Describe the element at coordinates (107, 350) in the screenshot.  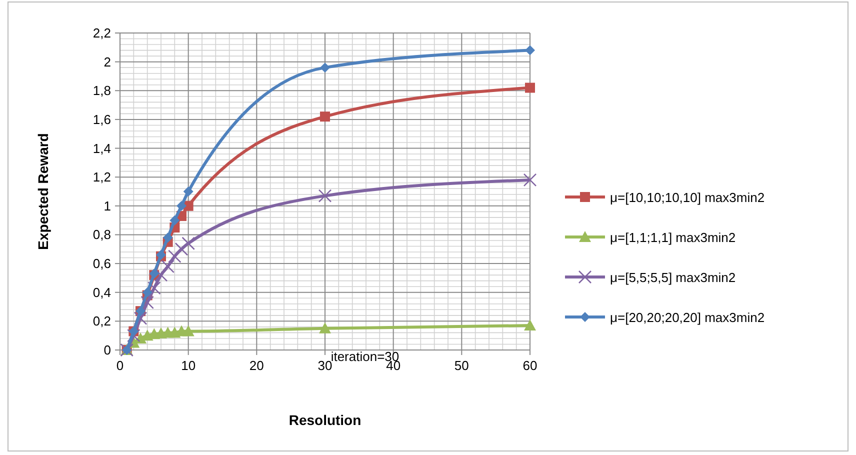
I see `y-tick-label: 0` at that location.